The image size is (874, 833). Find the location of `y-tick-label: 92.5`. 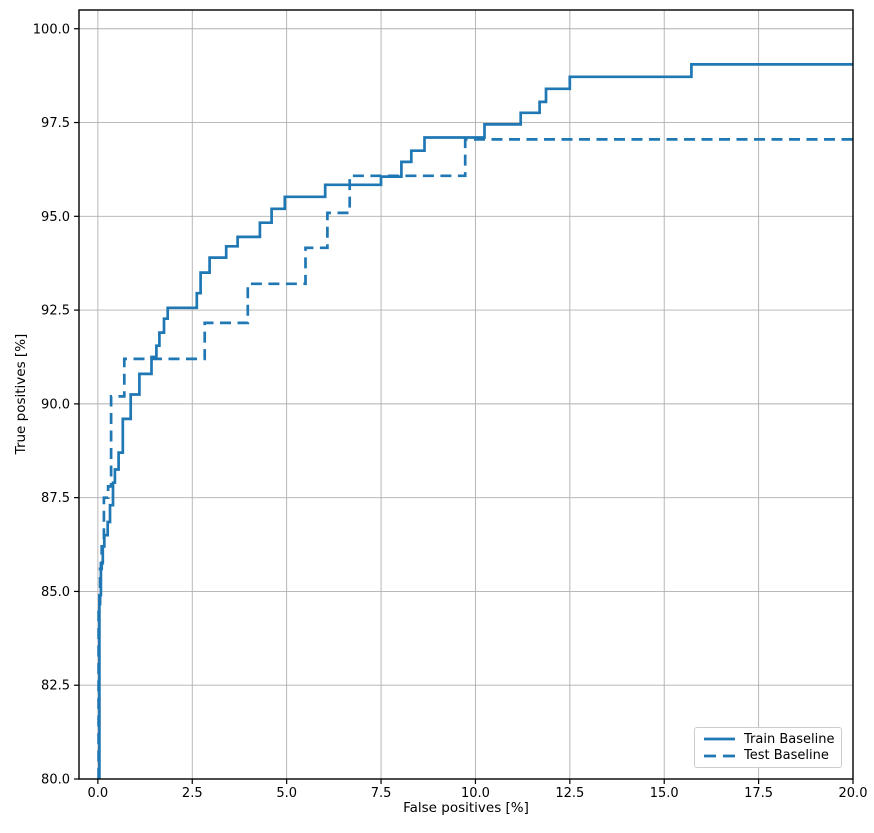

y-tick-label: 92.5 is located at coordinates (55, 311).